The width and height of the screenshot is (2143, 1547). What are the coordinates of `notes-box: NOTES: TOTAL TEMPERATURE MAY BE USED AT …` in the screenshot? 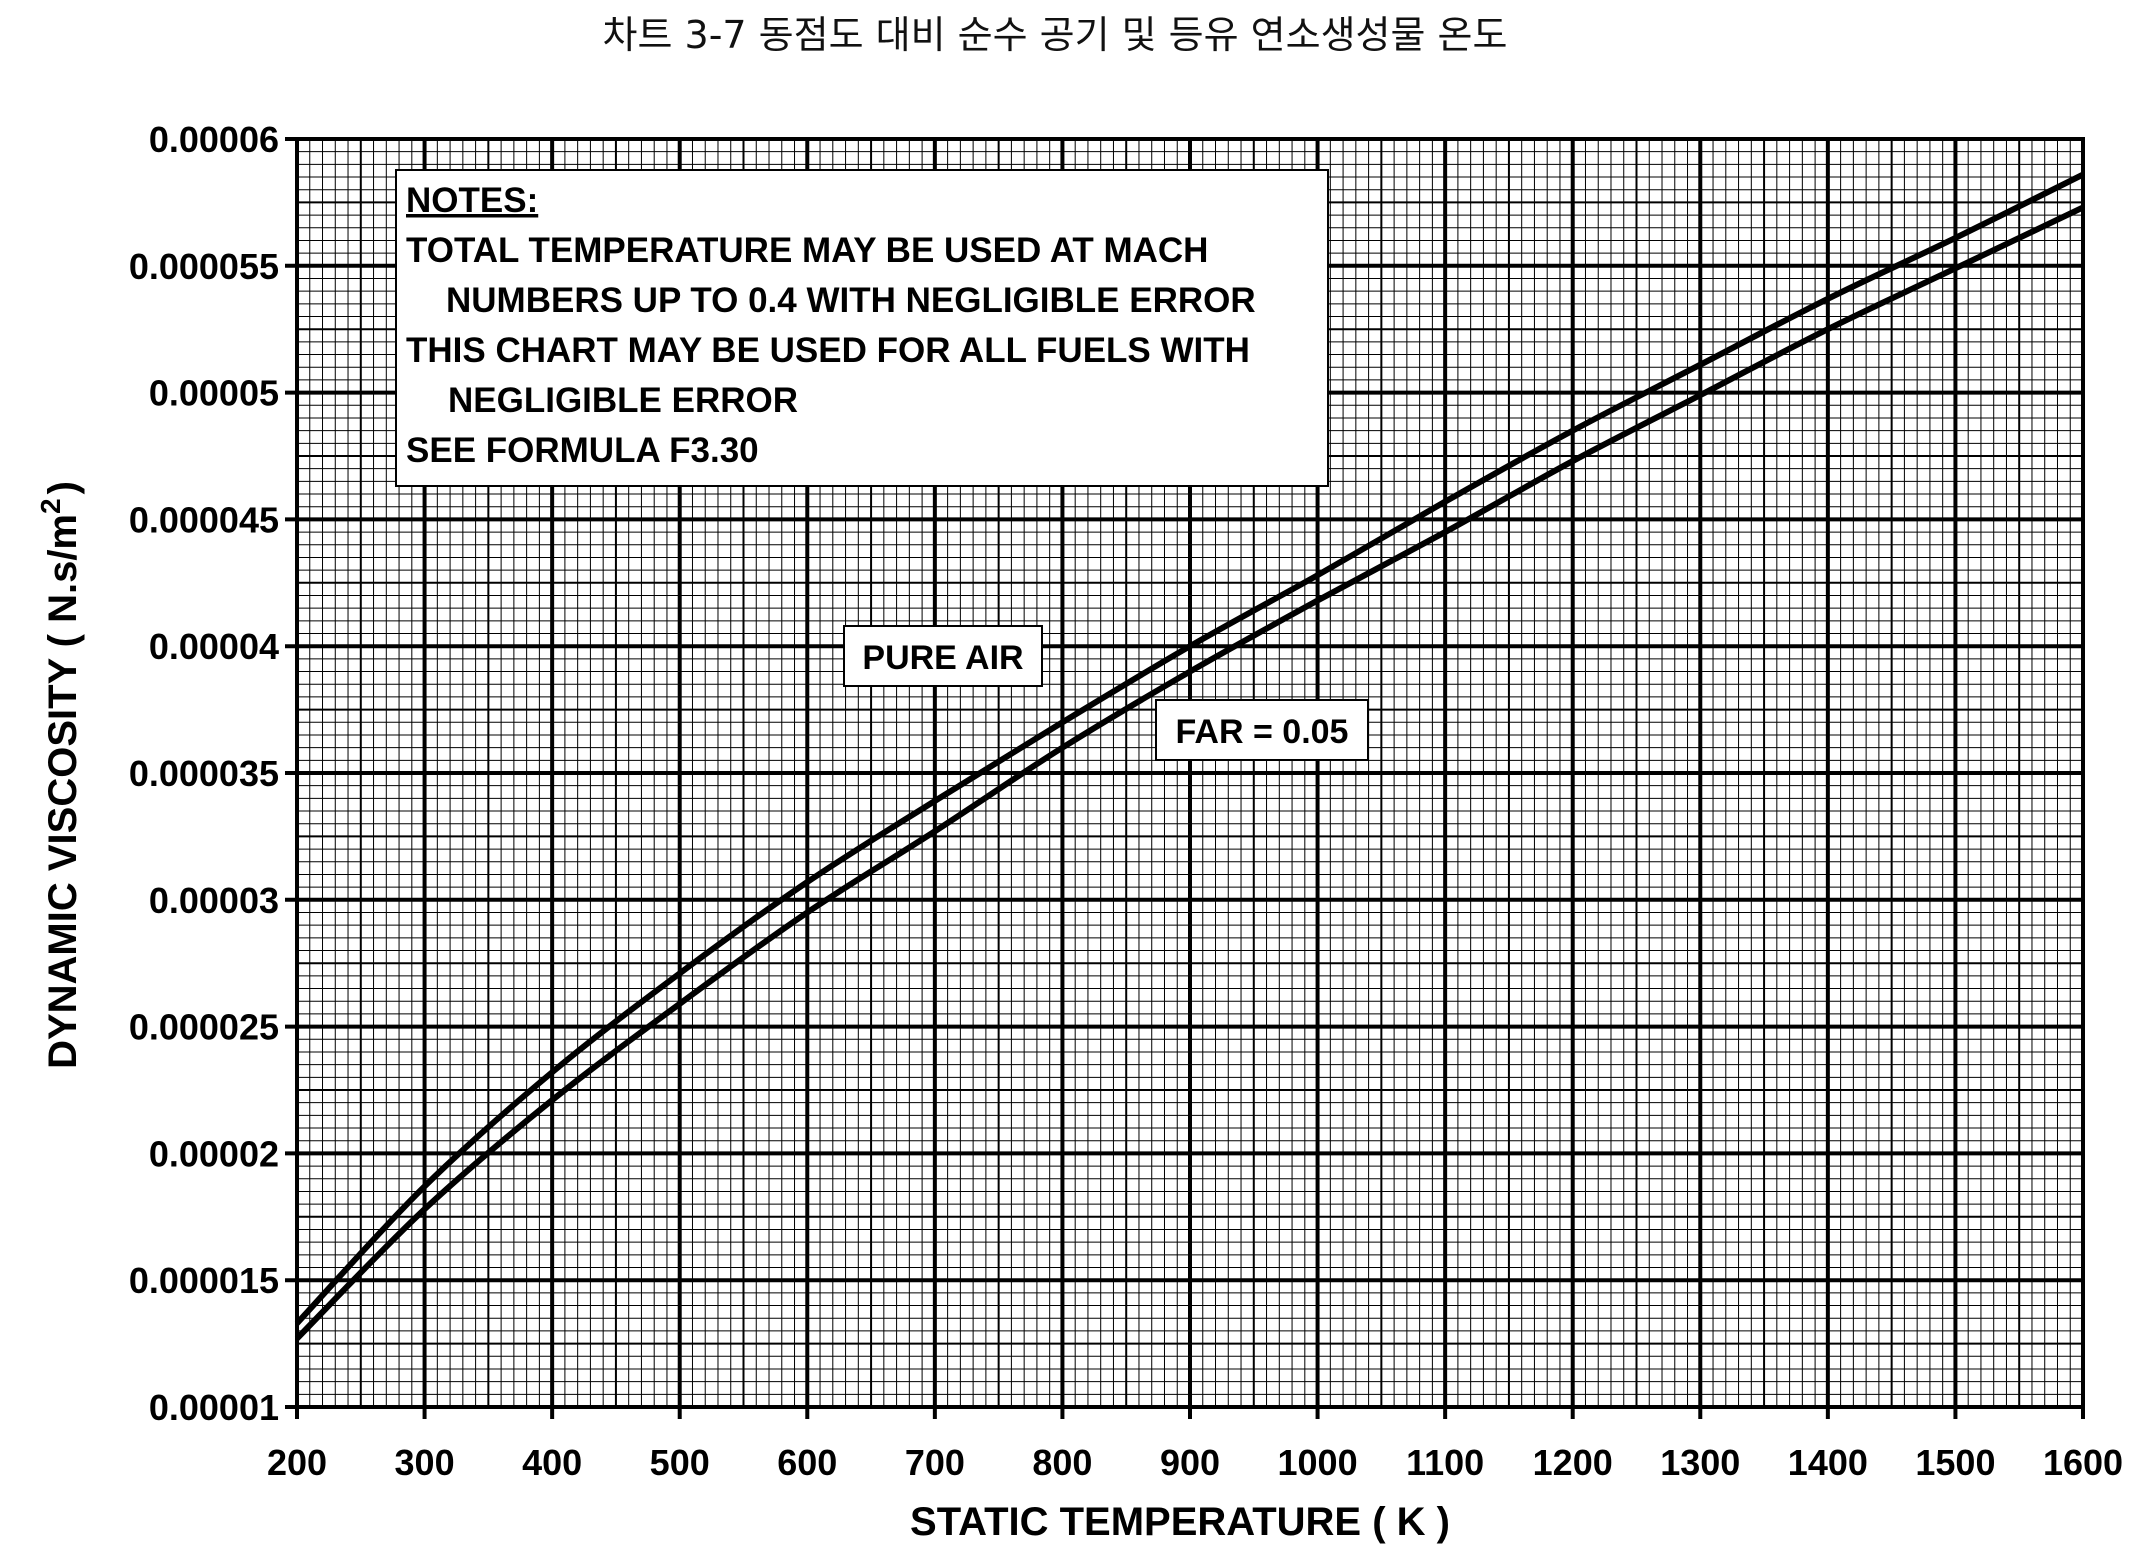 It's located at (862, 328).